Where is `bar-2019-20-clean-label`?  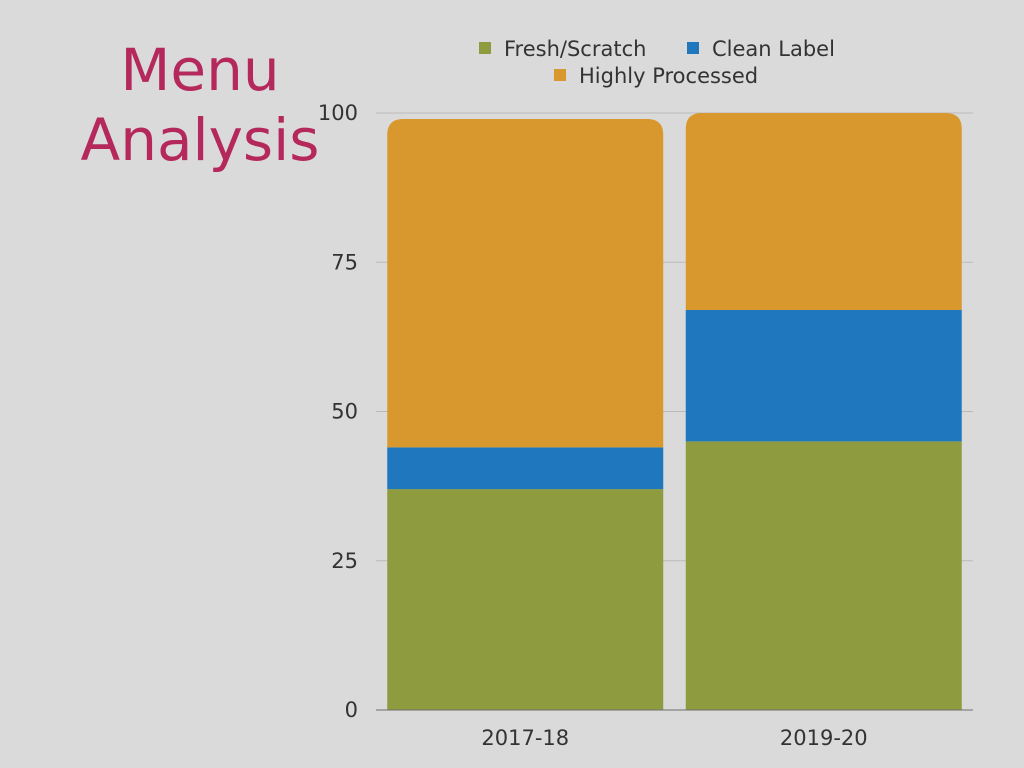
bar-2019-20-clean-label is located at coordinates (823, 376).